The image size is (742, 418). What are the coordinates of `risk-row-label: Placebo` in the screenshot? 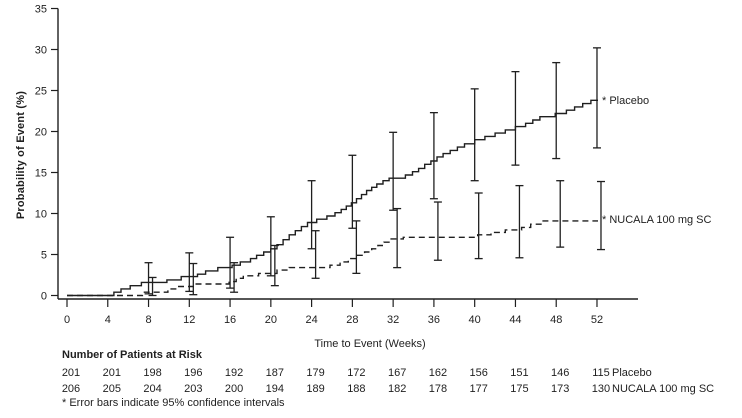 It's located at (632, 373).